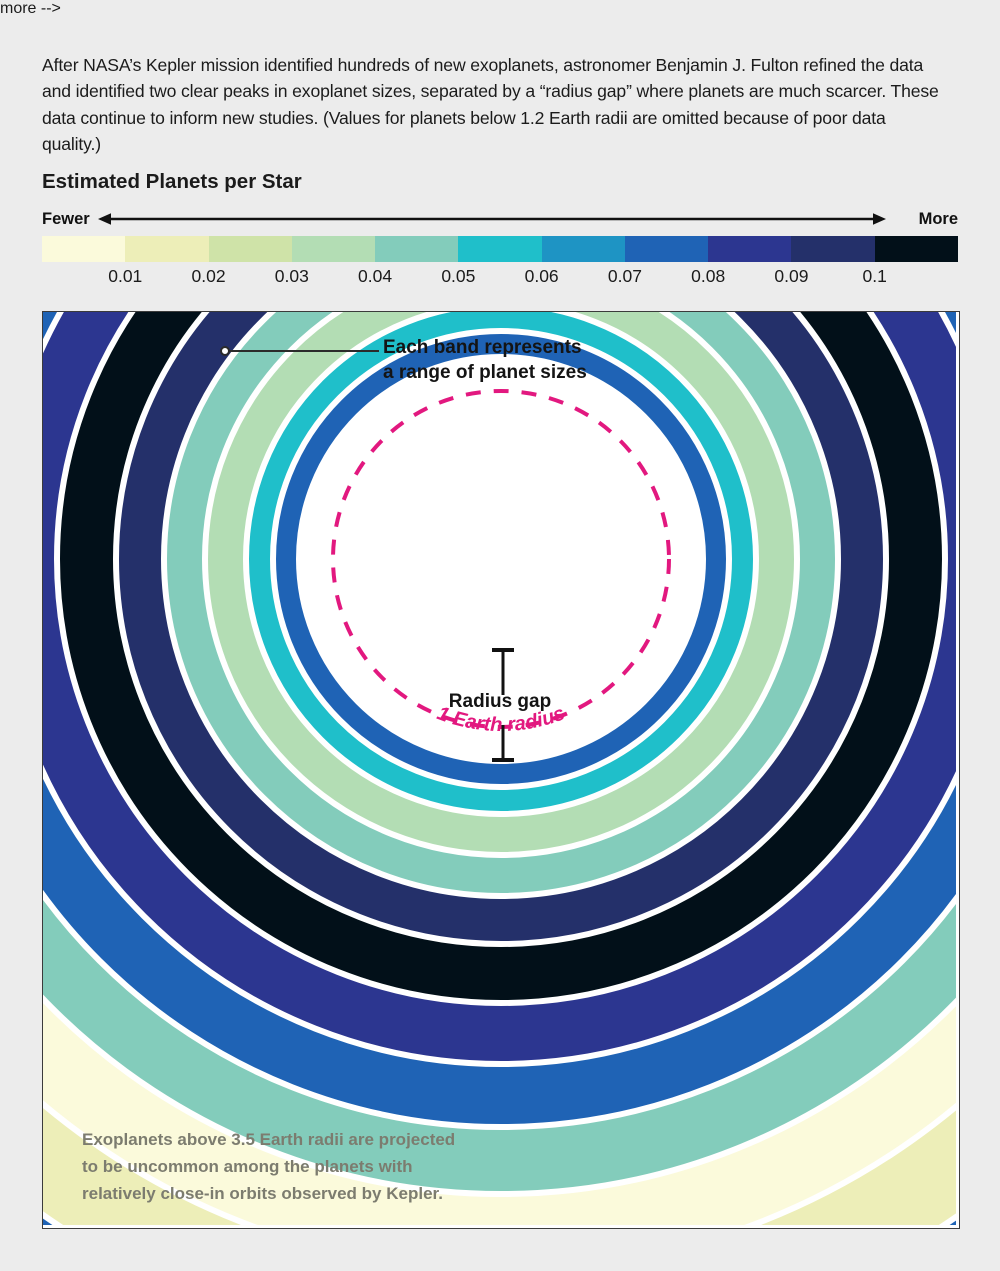 The width and height of the screenshot is (1000, 1271). Describe the element at coordinates (500, 279) in the screenshot. I see `legend-tick-labels: 0.01 0.02 0.03 0.04 0.05 0.06 0.07 0.08 0.09 0.1` at that location.